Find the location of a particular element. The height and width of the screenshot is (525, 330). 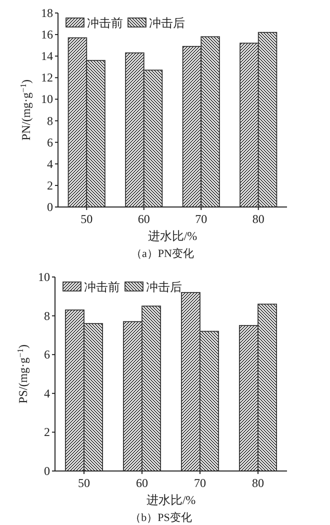

text: （b）PS变化 is located at coordinates (161, 517).